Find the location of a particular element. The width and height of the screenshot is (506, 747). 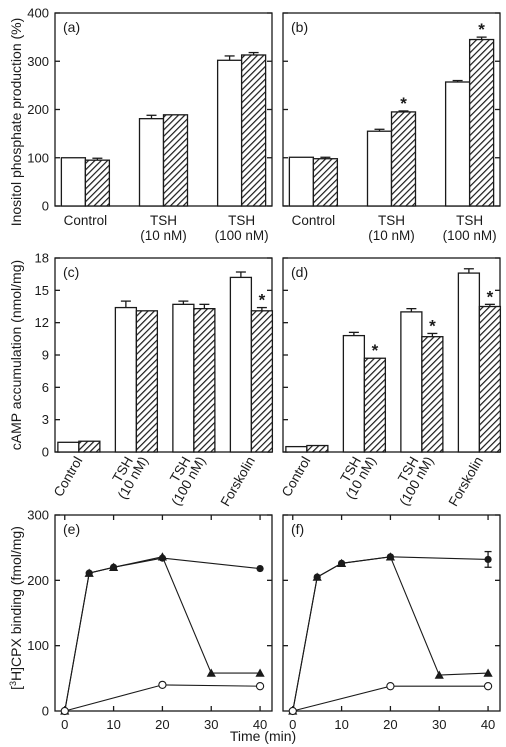

y-axis-label-binding-open: [ is located at coordinates (16, 688).